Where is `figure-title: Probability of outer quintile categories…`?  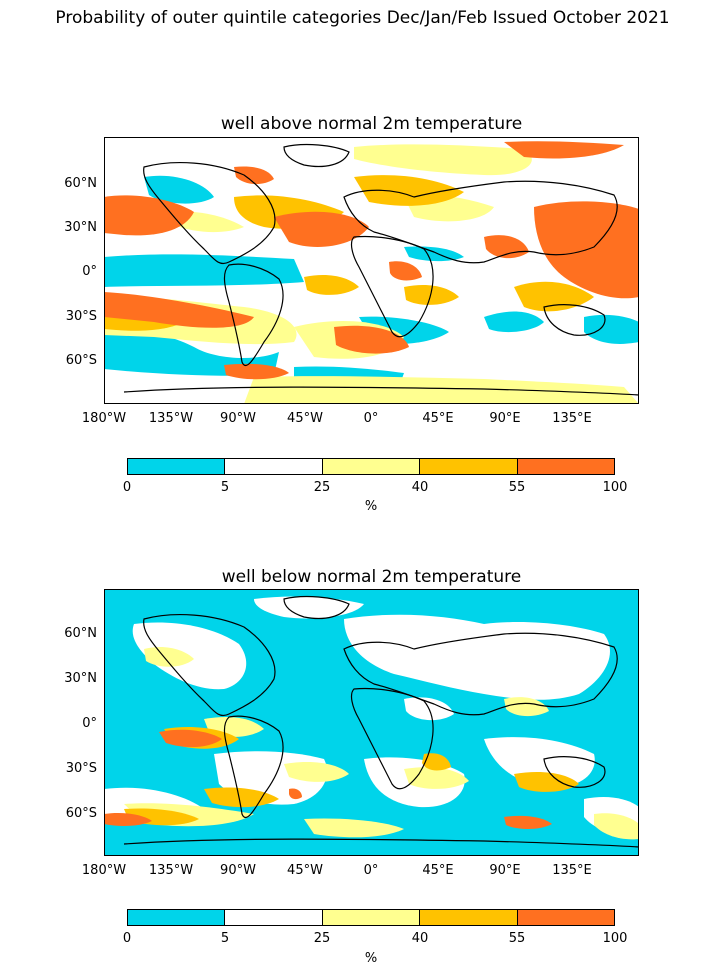
figure-title: Probability of outer quintile categories… is located at coordinates (362, 18).